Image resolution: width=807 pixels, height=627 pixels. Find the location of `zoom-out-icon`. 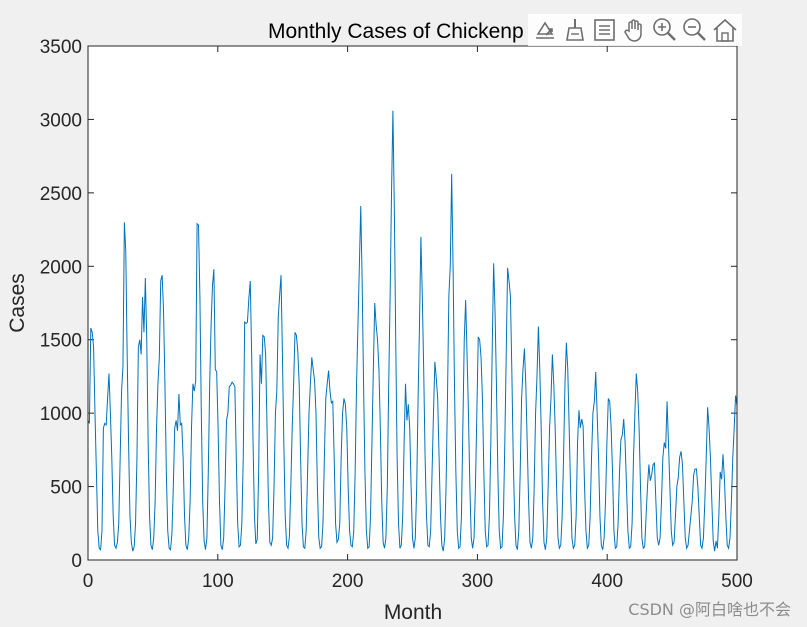

zoom-out-icon is located at coordinates (695, 30).